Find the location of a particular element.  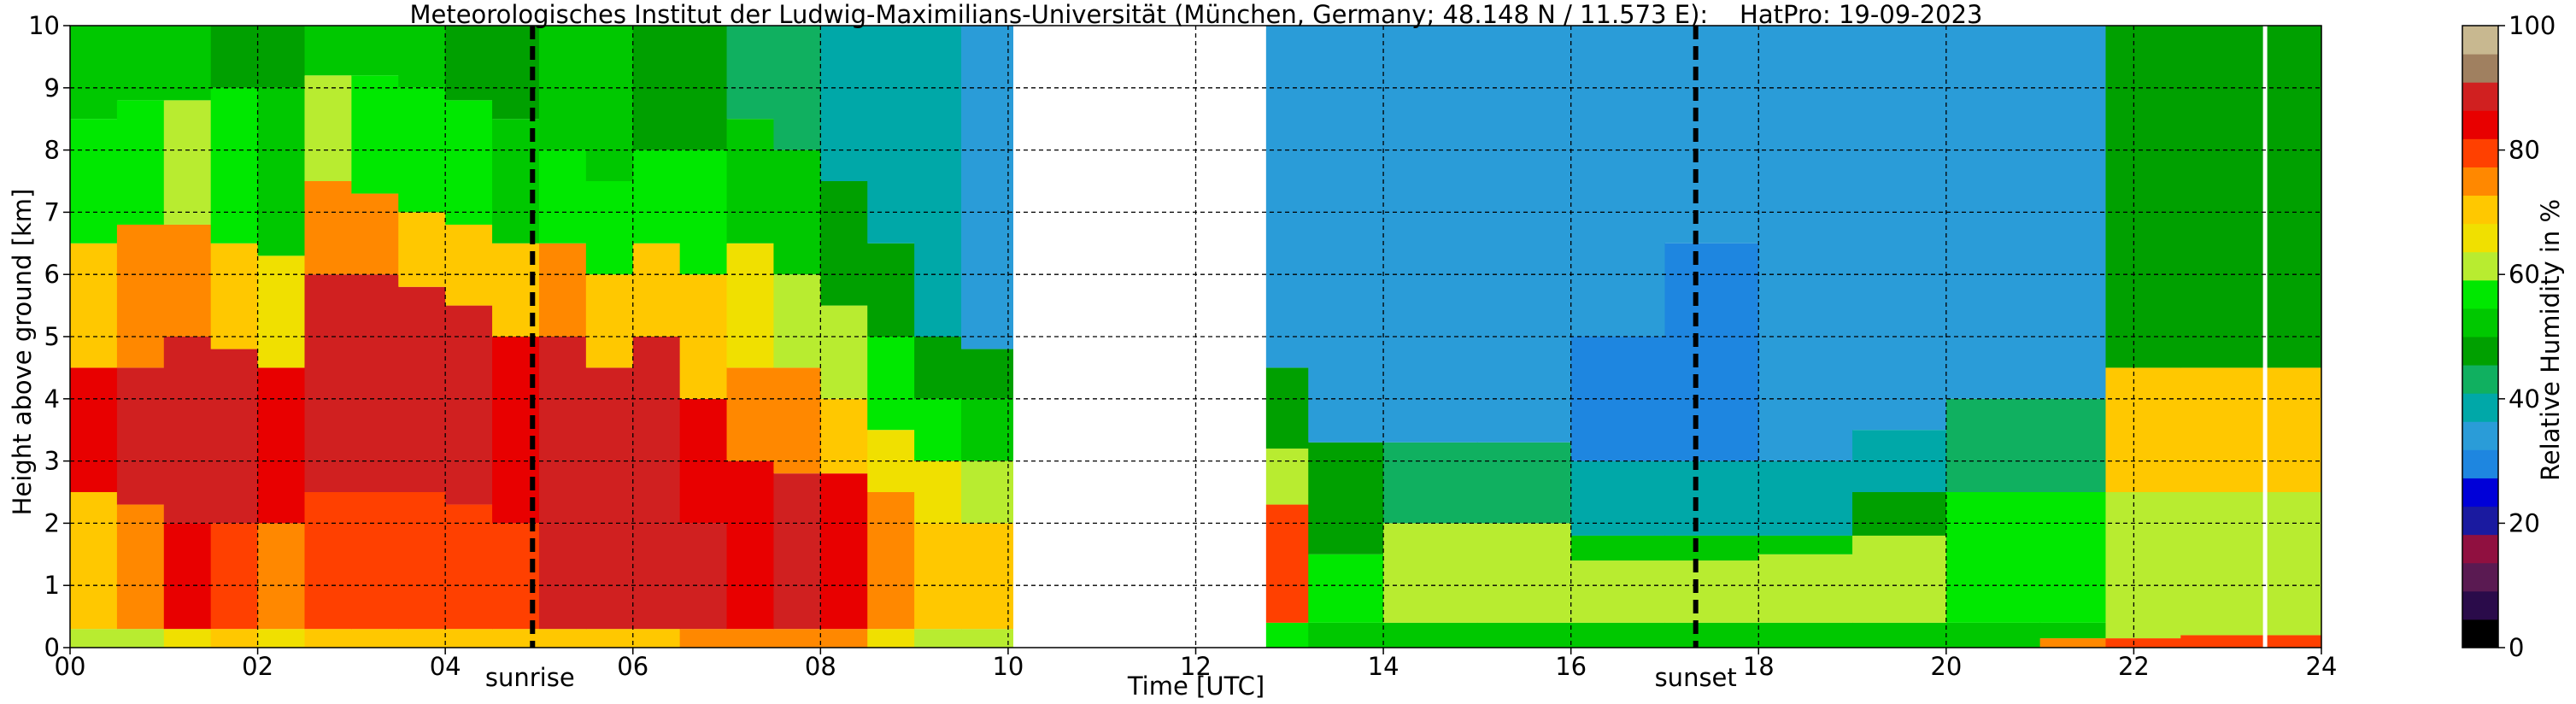

x-tick-label: 04 is located at coordinates (445, 666).